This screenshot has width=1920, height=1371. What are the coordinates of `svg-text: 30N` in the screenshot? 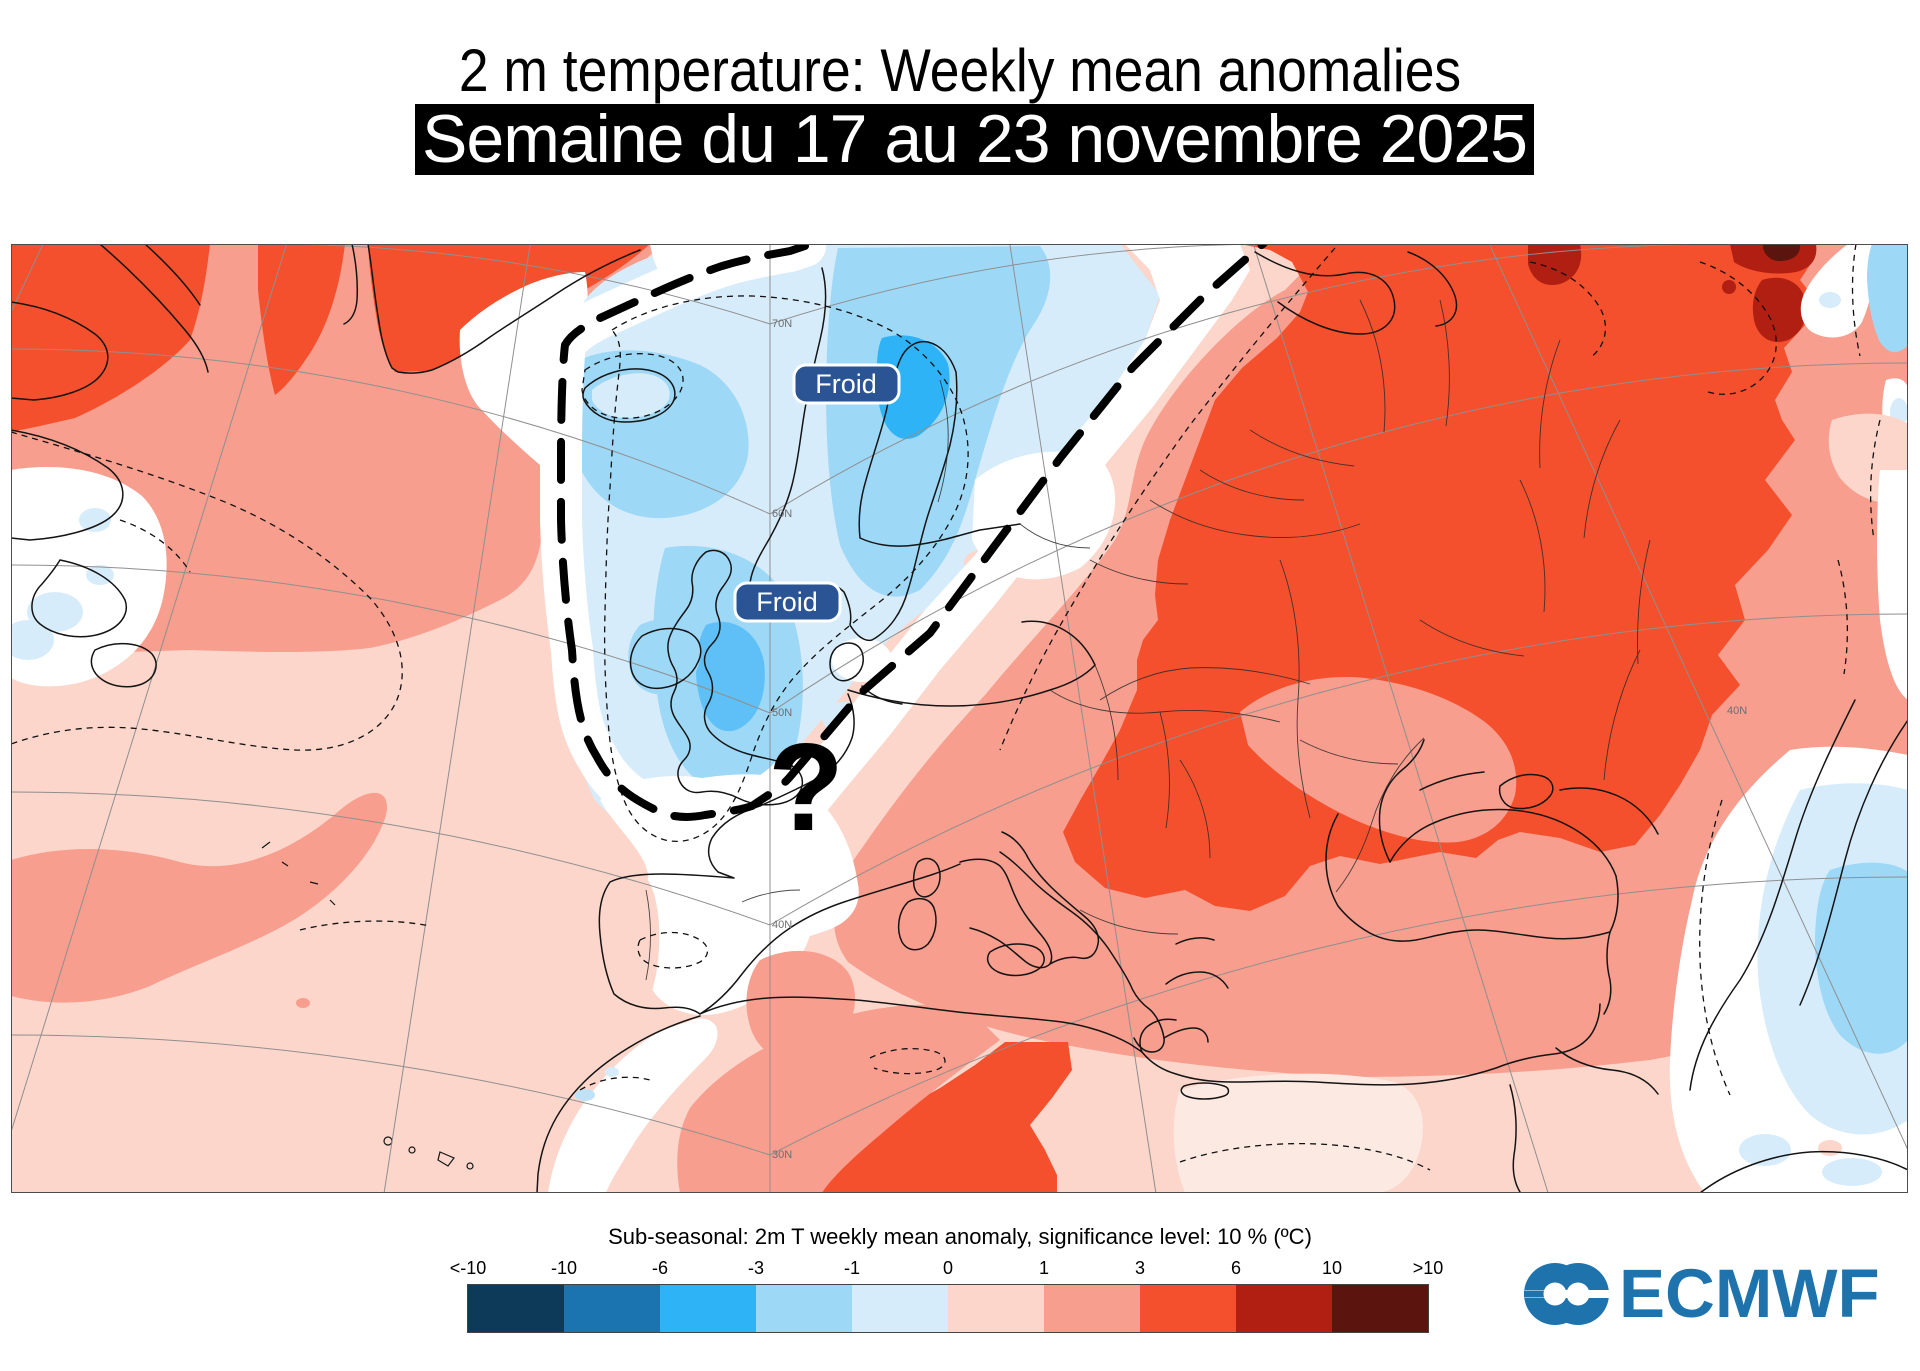 It's located at (782, 1155).